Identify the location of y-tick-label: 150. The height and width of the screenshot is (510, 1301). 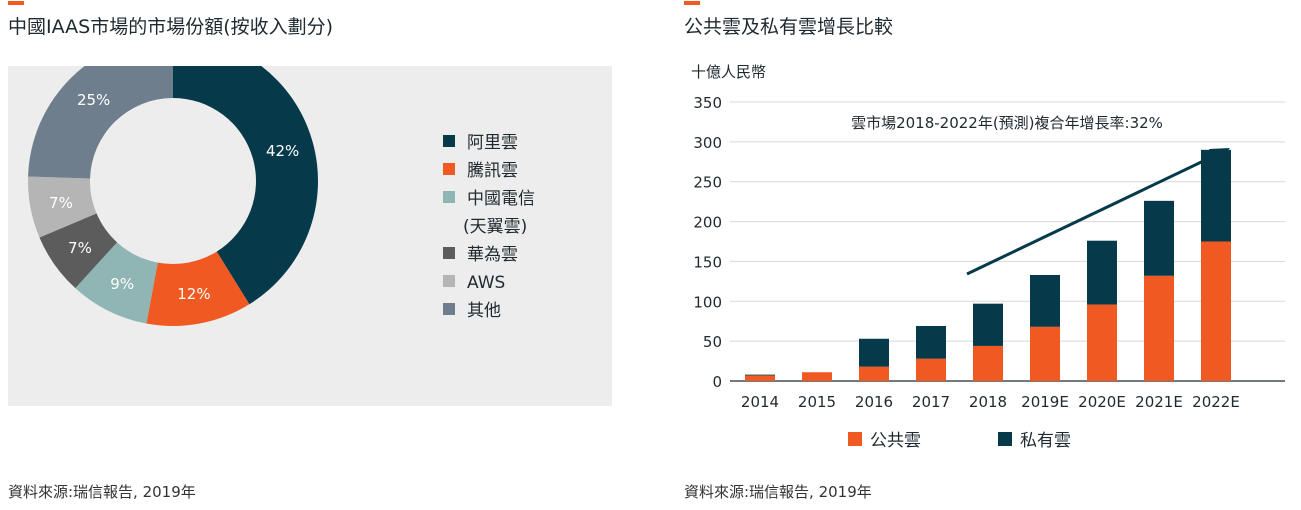
(707, 262).